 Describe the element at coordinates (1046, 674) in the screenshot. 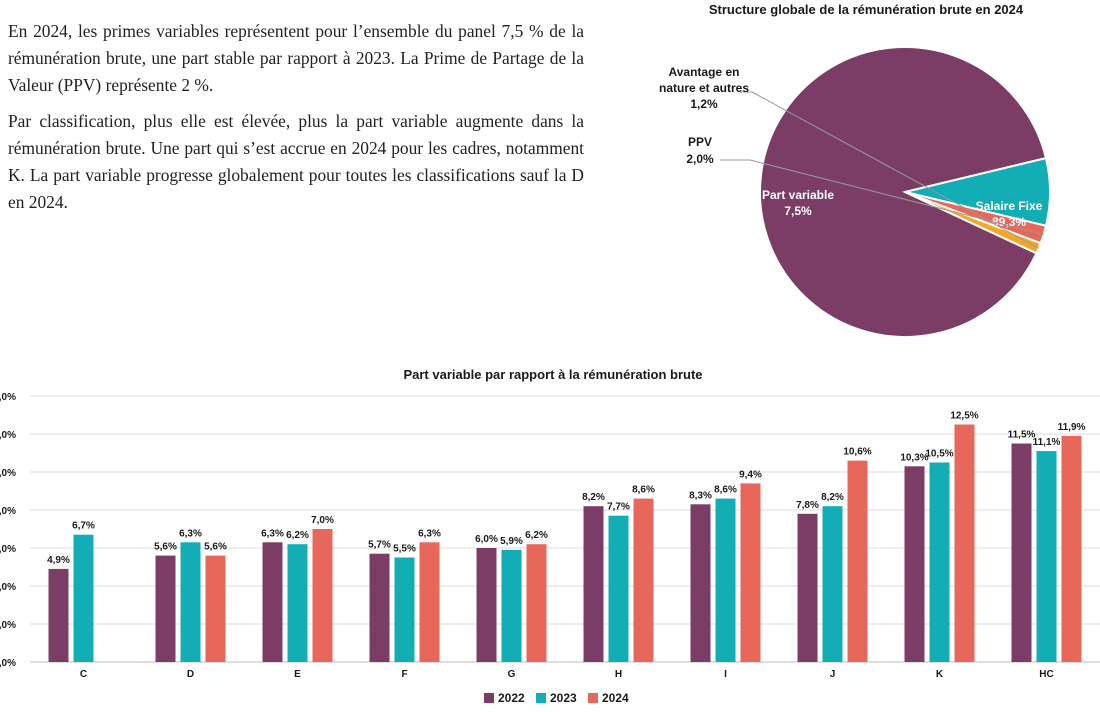

I see `x-tick-label: HC` at that location.